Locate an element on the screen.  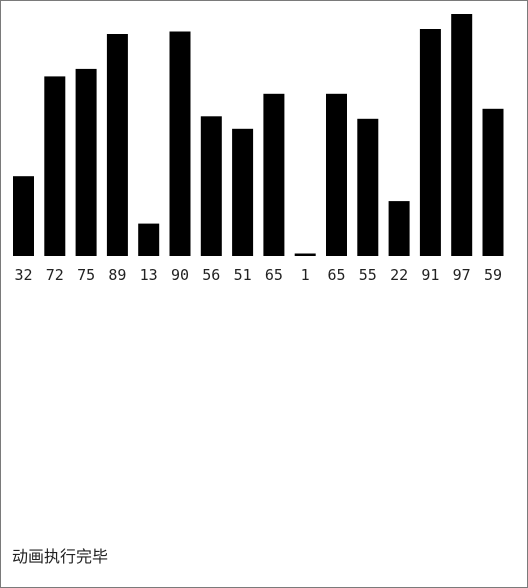
bar-value-label: 89 is located at coordinates (117, 275).